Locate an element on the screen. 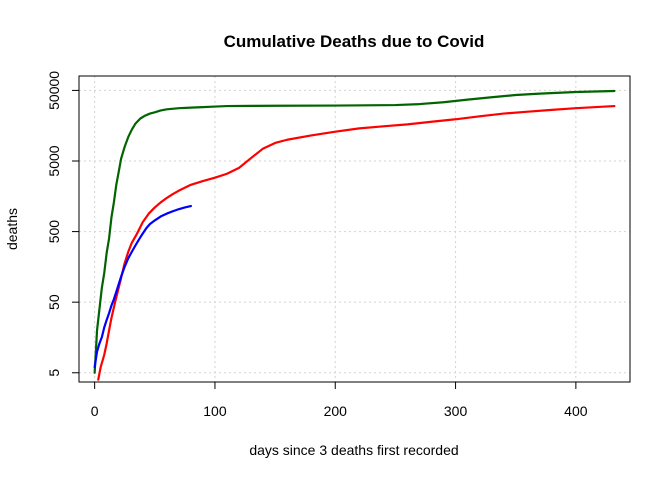 The height and width of the screenshot is (480, 672). y-tick-label: 50 is located at coordinates (54, 302).